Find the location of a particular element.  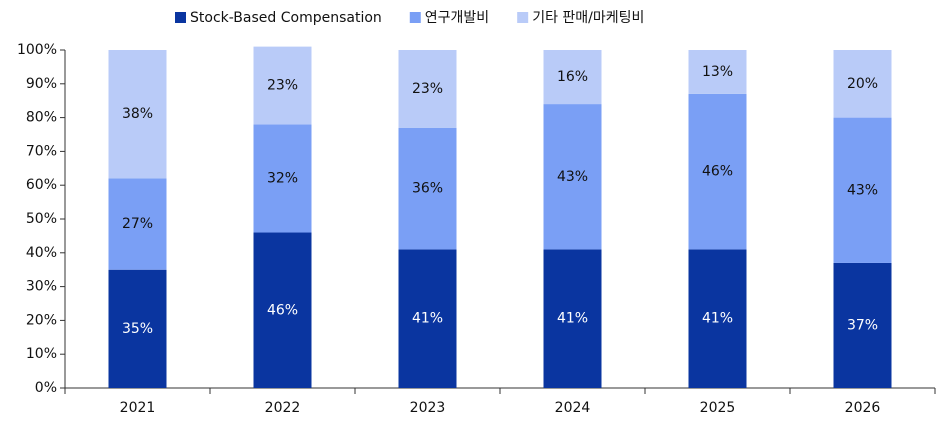

value-label: 20% is located at coordinates (862, 84).